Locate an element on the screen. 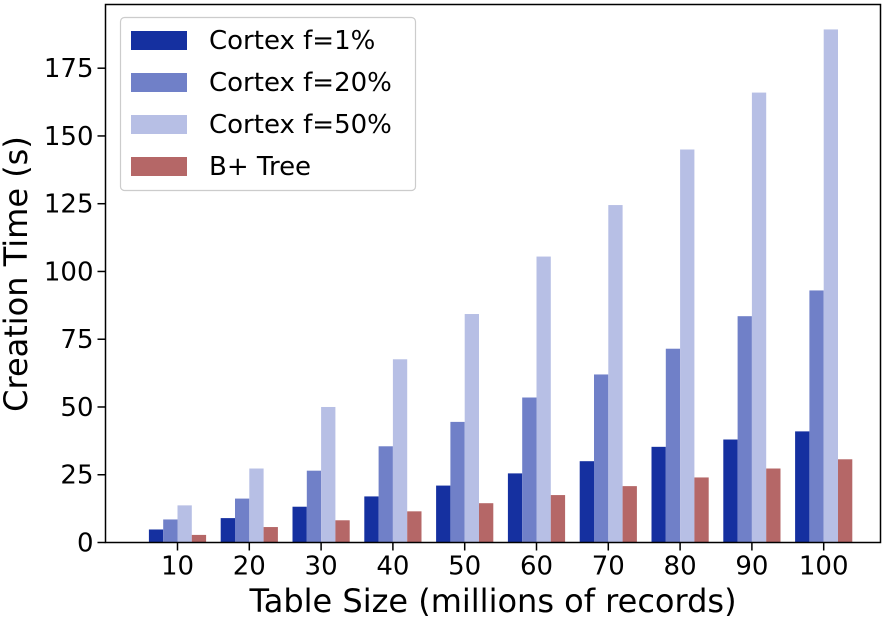  bar-cortex-f-50--20 is located at coordinates (256, 505).